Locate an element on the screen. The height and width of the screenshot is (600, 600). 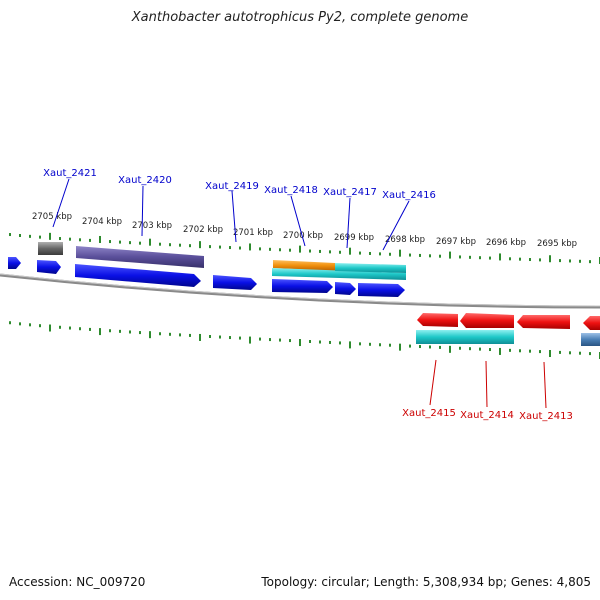
feature-box-steel is located at coordinates (590, 339).